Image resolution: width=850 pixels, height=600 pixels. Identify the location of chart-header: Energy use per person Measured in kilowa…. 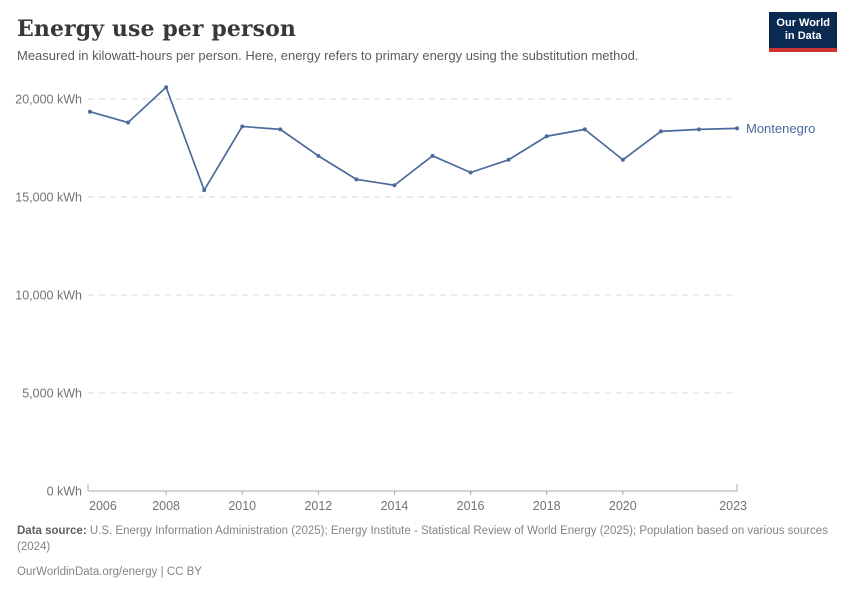
(425, 32).